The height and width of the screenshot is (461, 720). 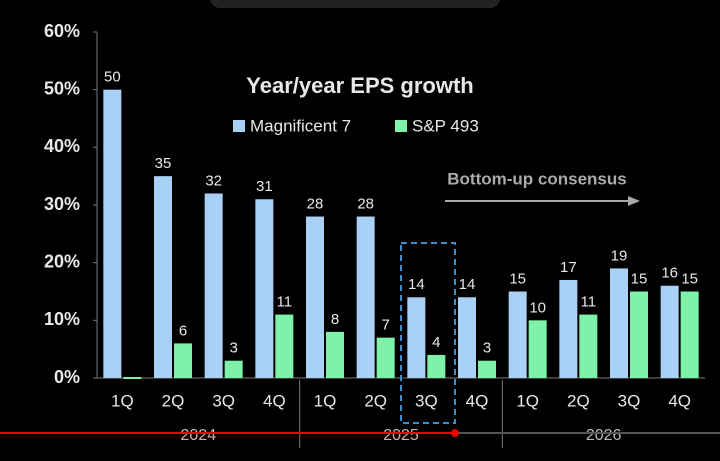 I want to click on data-label: 50, so click(x=112, y=77).